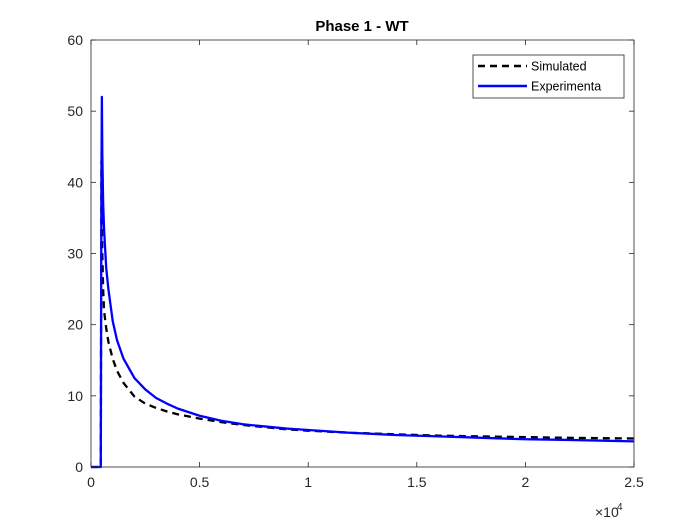  I want to click on x-tick-label: 0, so click(91, 482).